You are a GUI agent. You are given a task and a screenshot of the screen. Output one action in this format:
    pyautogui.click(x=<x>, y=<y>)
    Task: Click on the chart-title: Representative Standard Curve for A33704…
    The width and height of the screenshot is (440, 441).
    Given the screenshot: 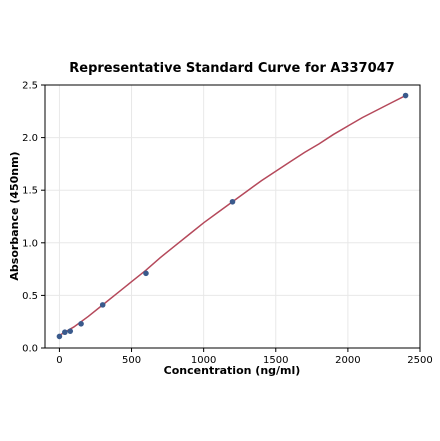 What is the action you would take?
    pyautogui.click(x=231, y=68)
    